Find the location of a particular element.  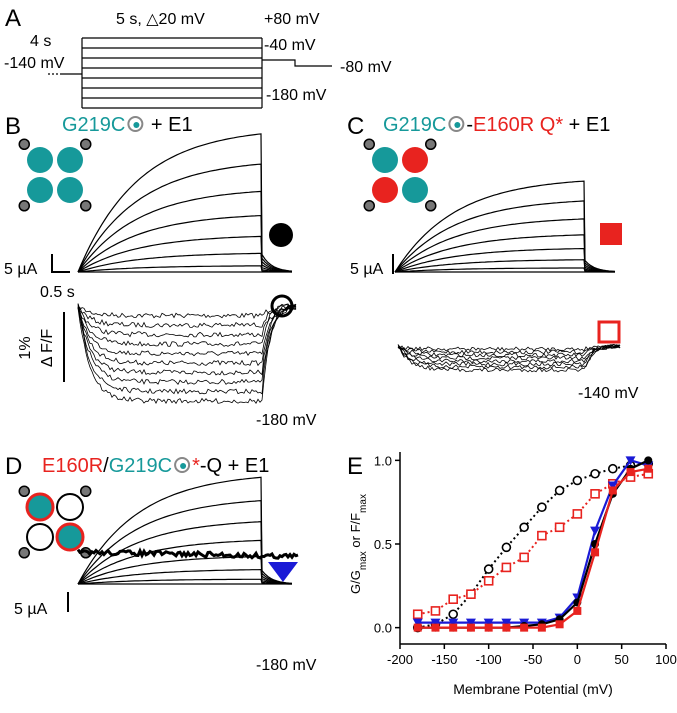

q-icon is located at coordinates (456, 124).